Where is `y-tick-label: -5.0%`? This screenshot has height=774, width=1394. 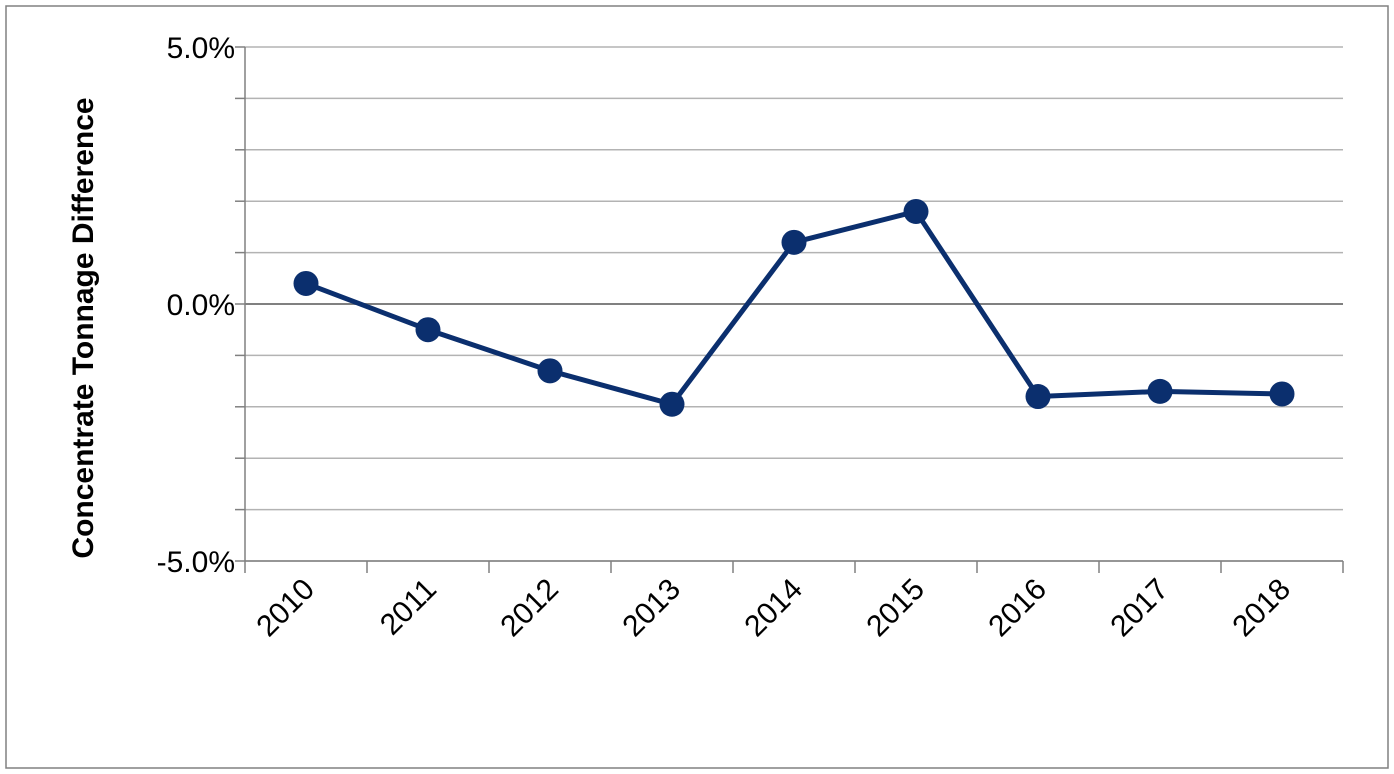
y-tick-label: -5.0% is located at coordinates (196, 562).